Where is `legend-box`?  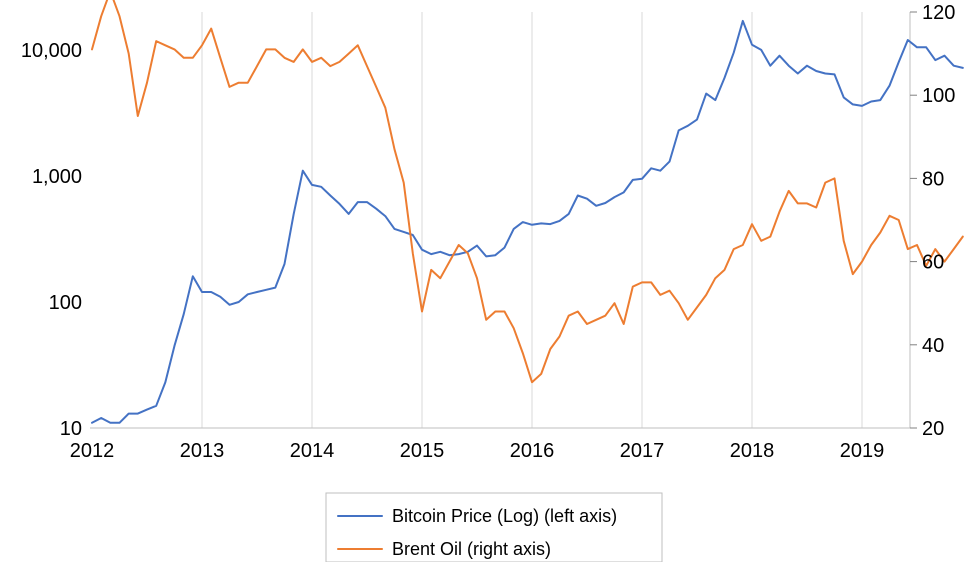 legend-box is located at coordinates (494, 527).